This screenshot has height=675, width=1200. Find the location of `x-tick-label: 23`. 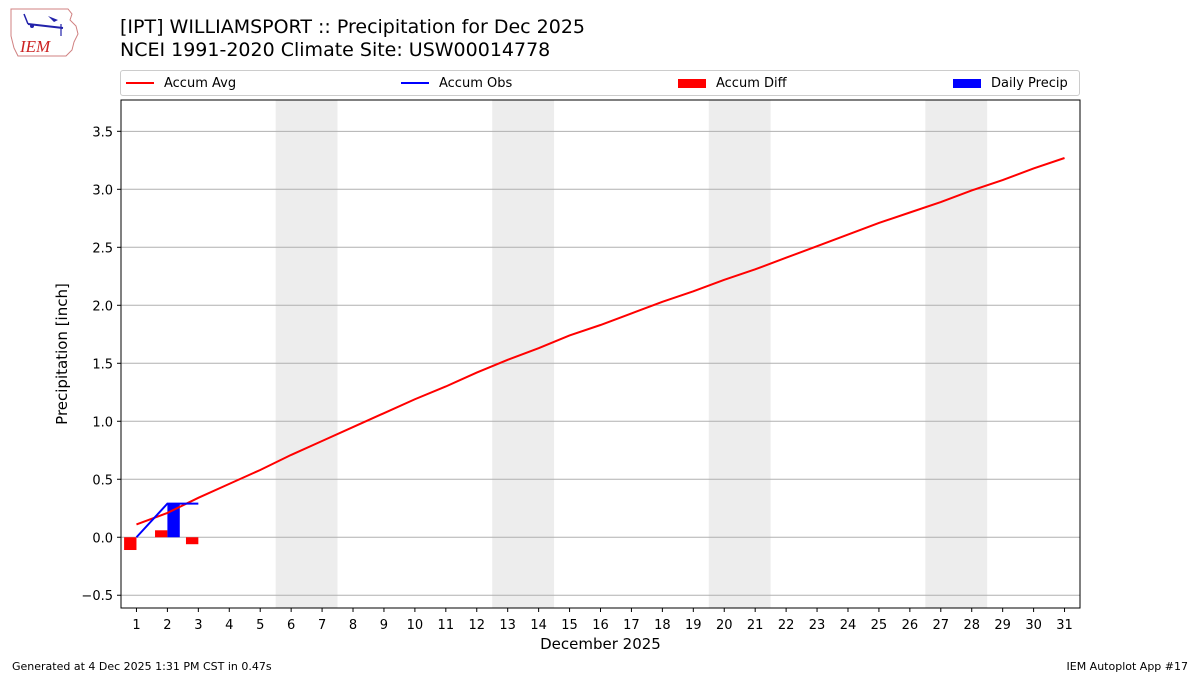

x-tick-label: 23 is located at coordinates (817, 625).